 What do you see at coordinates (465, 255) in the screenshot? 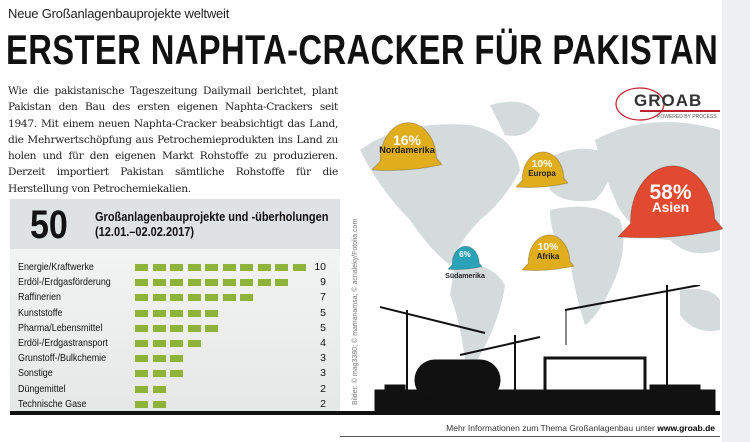
I see `region-percent: 6%` at bounding box center [465, 255].